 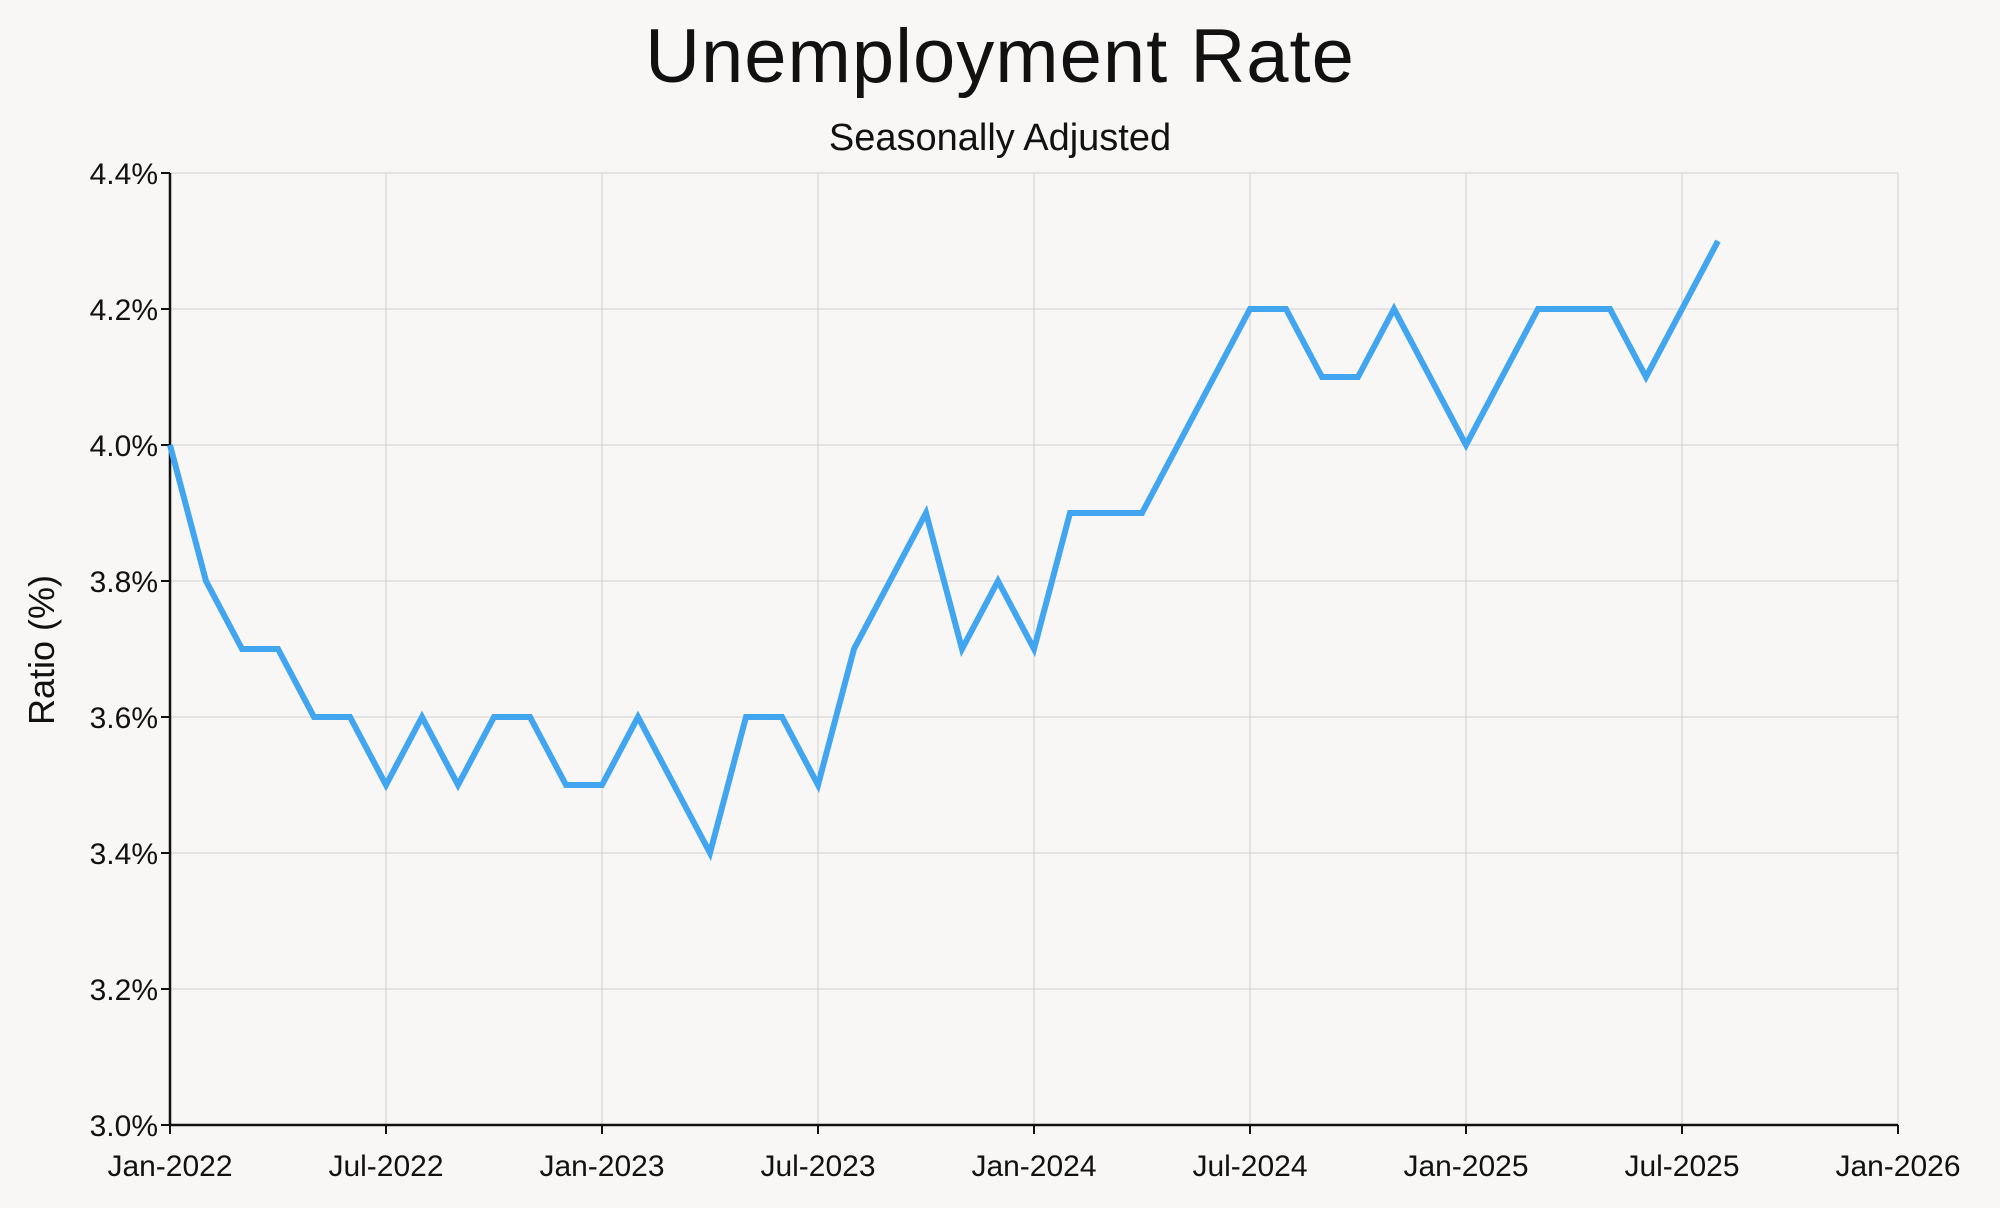 What do you see at coordinates (124, 582) in the screenshot?
I see `y-tick-label: 3.8%` at bounding box center [124, 582].